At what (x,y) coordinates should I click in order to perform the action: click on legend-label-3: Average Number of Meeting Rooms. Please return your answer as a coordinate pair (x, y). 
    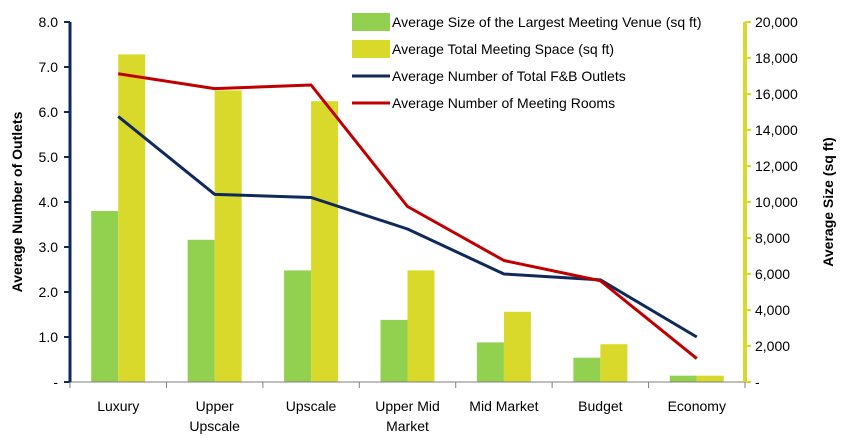
    Looking at the image, I should click on (503, 103).